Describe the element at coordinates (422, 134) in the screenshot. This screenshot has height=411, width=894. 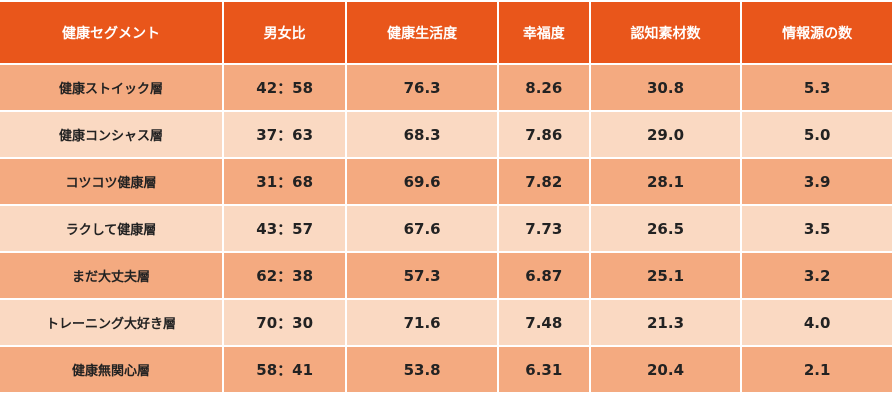
I see `data-cell: 68.3` at that location.